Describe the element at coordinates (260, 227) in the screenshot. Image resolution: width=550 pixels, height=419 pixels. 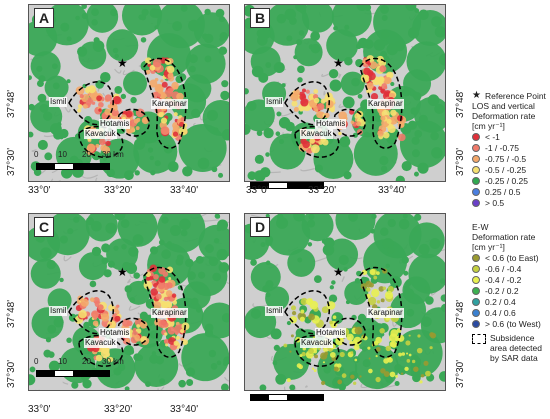
I see `panel-letter-d: D` at that location.